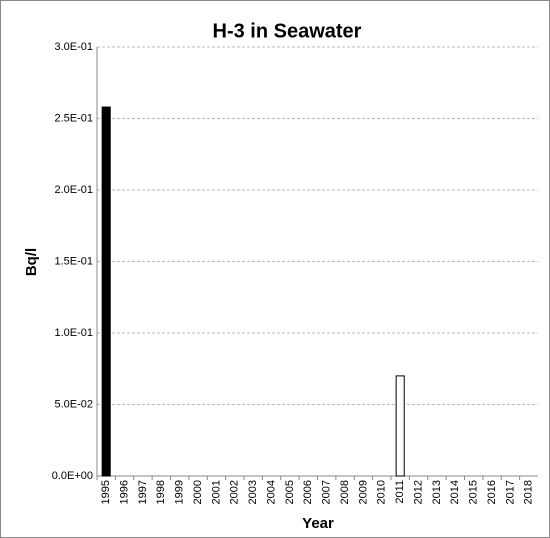  Describe the element at coordinates (290, 492) in the screenshot. I see `x-tick-label: 2005` at that location.